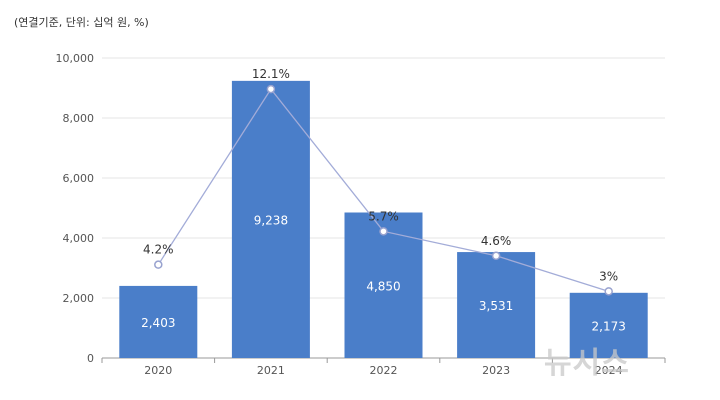 The width and height of the screenshot is (720, 400). What do you see at coordinates (81, 22) in the screenshot?
I see `unit-note: (연결기준, 단위: 십억 원, %)` at bounding box center [81, 22].